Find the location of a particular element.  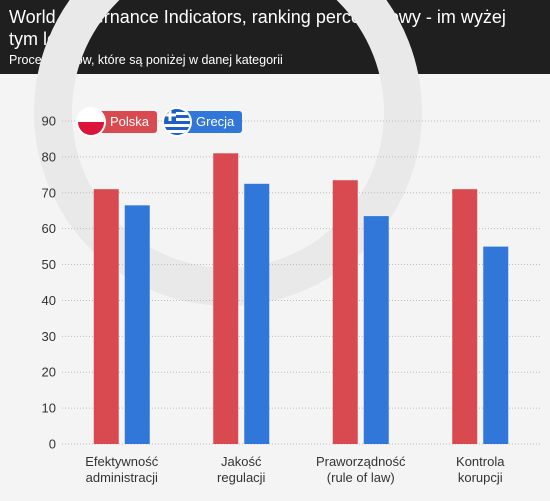

y-tick-label: 70 is located at coordinates (49, 192).